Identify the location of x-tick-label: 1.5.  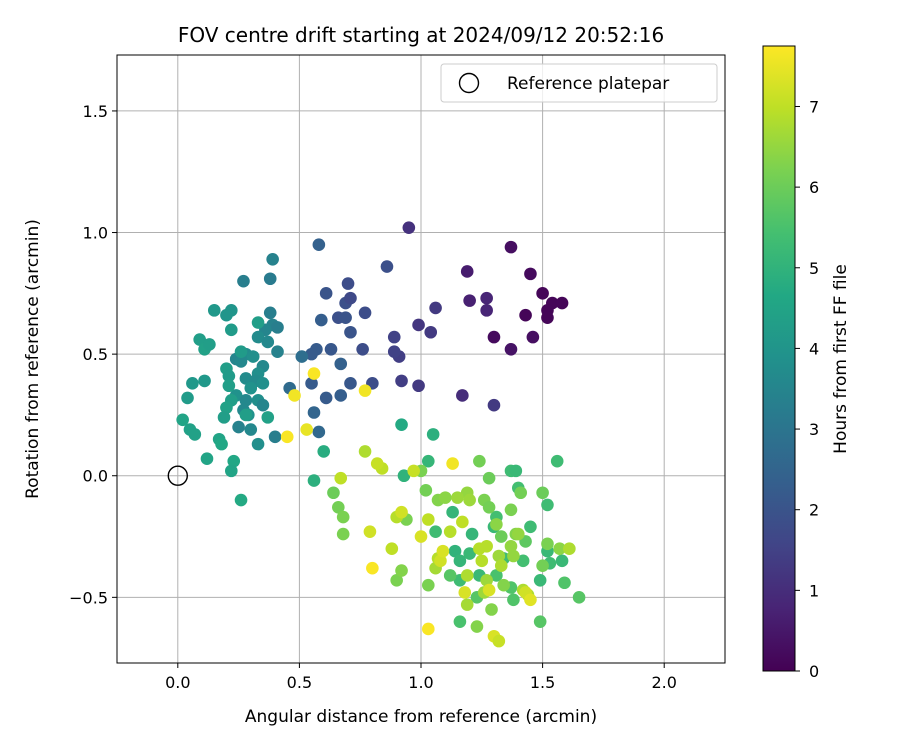
(542, 682).